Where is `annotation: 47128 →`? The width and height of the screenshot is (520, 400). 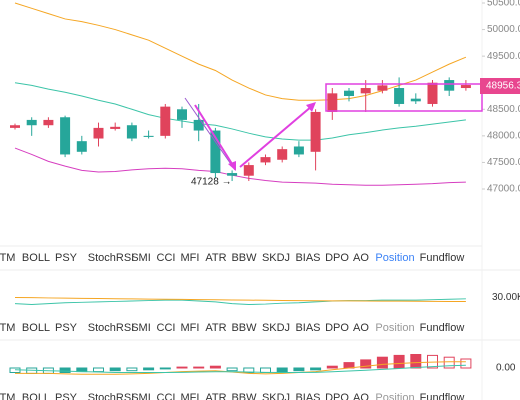
annotation: 47128 → is located at coordinates (211, 182).